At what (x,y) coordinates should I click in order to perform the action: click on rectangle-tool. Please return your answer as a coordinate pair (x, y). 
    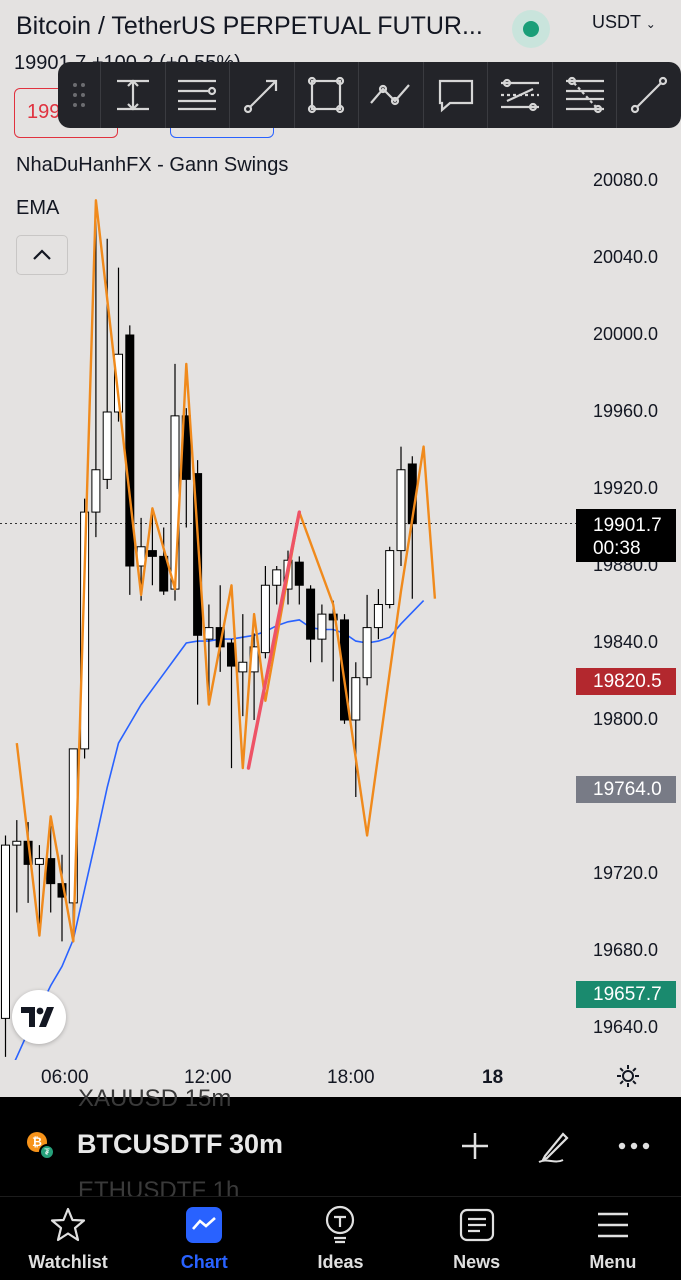
    Looking at the image, I should click on (326, 95).